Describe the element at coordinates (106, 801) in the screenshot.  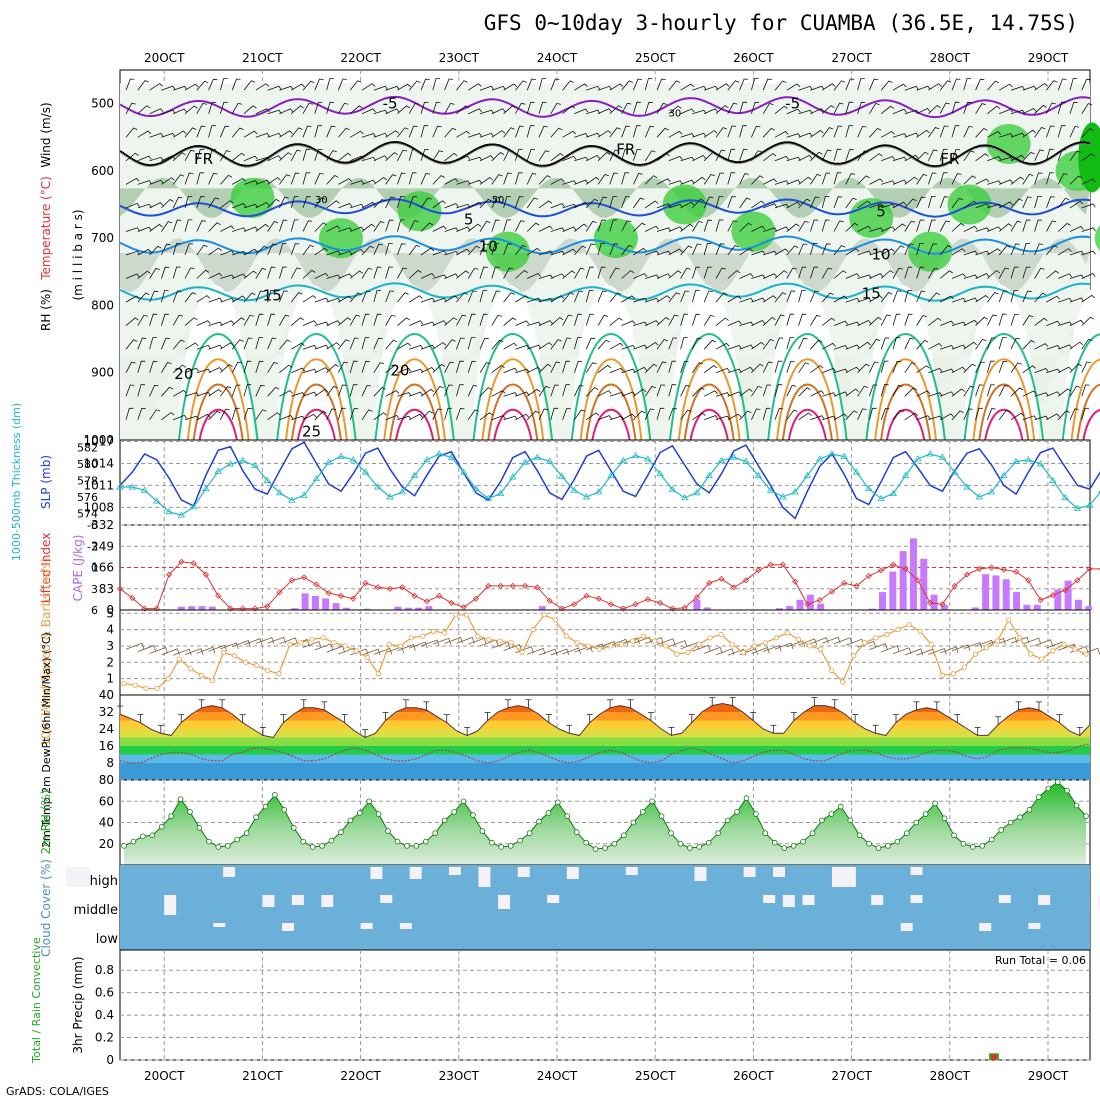
I see `rh-ytick: 60` at that location.